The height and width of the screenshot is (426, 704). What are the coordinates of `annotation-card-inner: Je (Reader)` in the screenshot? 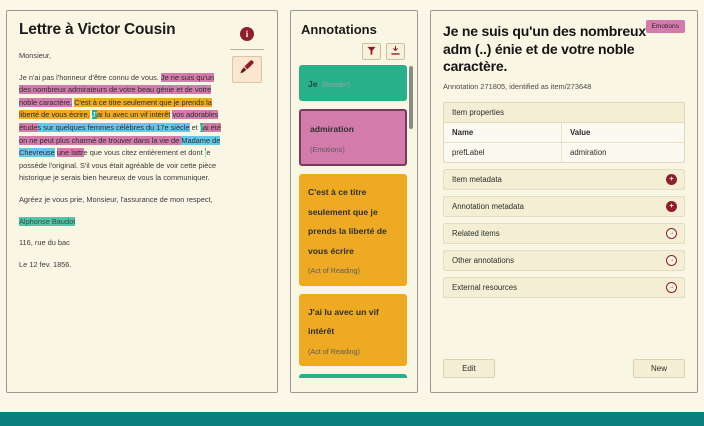 It's located at (329, 83).